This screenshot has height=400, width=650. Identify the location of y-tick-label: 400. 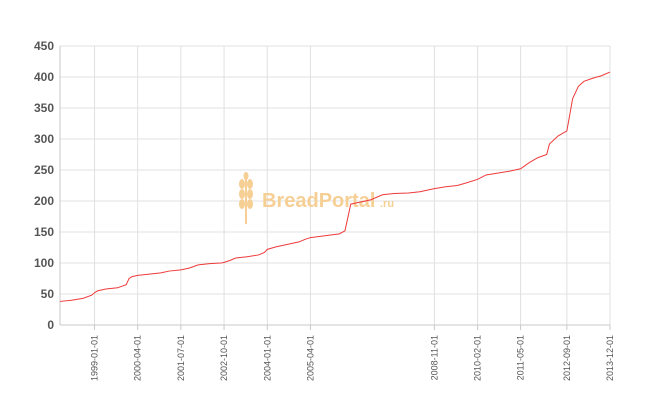
(44, 77).